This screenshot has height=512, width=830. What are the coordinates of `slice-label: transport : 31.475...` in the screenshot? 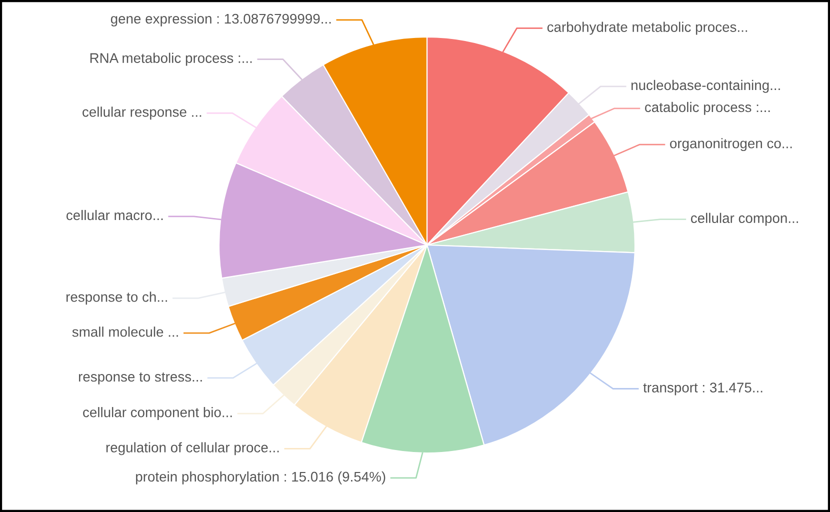 It's located at (702, 389).